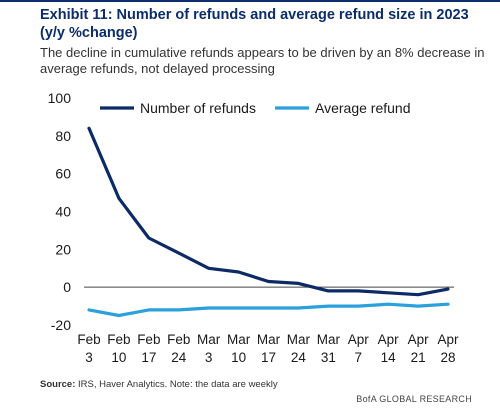  Describe the element at coordinates (198, 108) in the screenshot. I see `legend-label: Number of refunds` at that location.